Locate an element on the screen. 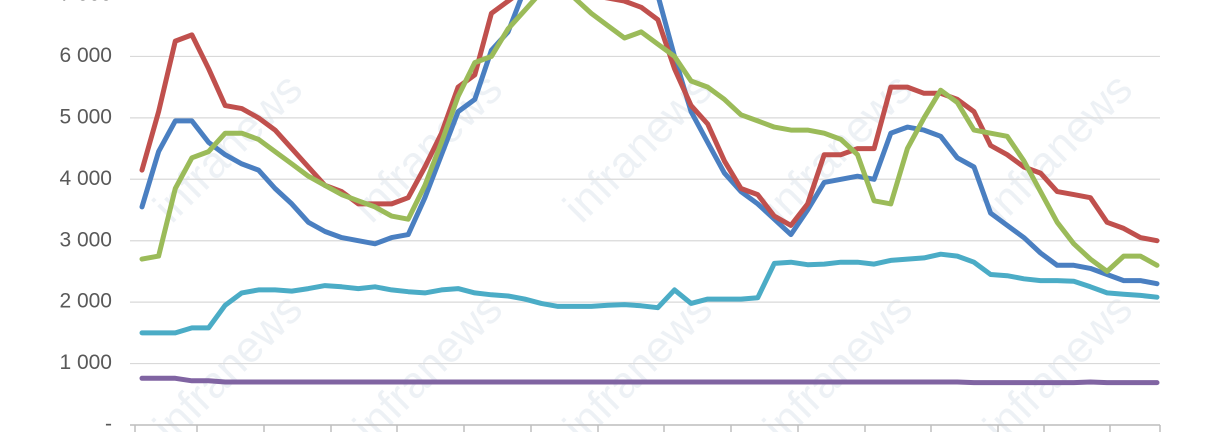 The height and width of the screenshot is (432, 1216). series-line is located at coordinates (649, 380).